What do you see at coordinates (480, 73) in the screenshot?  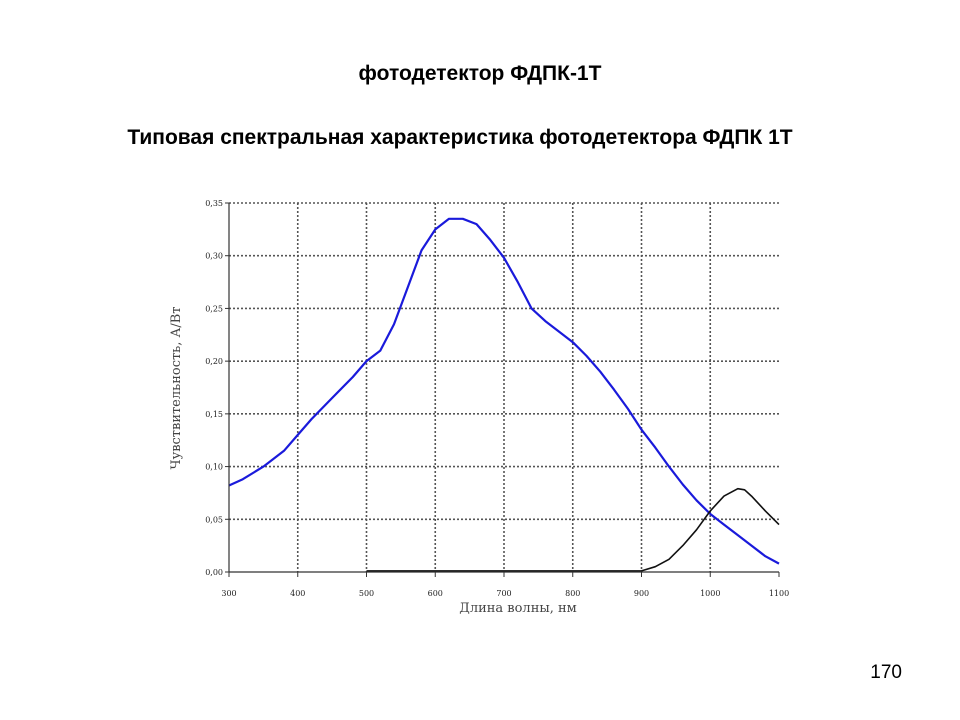 I see `slide-title: фотодетектор ФДПК-1Т` at bounding box center [480, 73].